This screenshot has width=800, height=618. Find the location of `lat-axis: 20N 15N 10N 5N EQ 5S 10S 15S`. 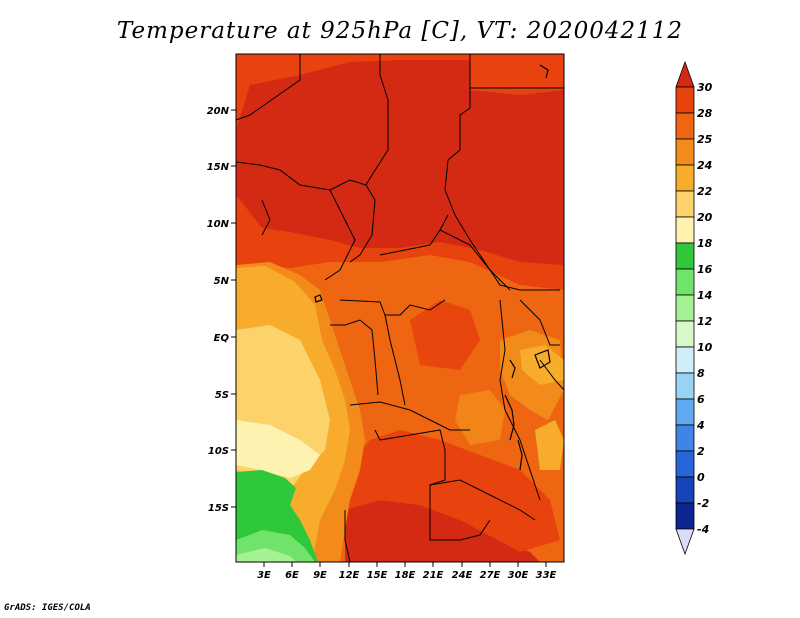

lat-axis: 20N 15N 10N 5N EQ 5S 10S 15S is located at coordinates (221, 310).